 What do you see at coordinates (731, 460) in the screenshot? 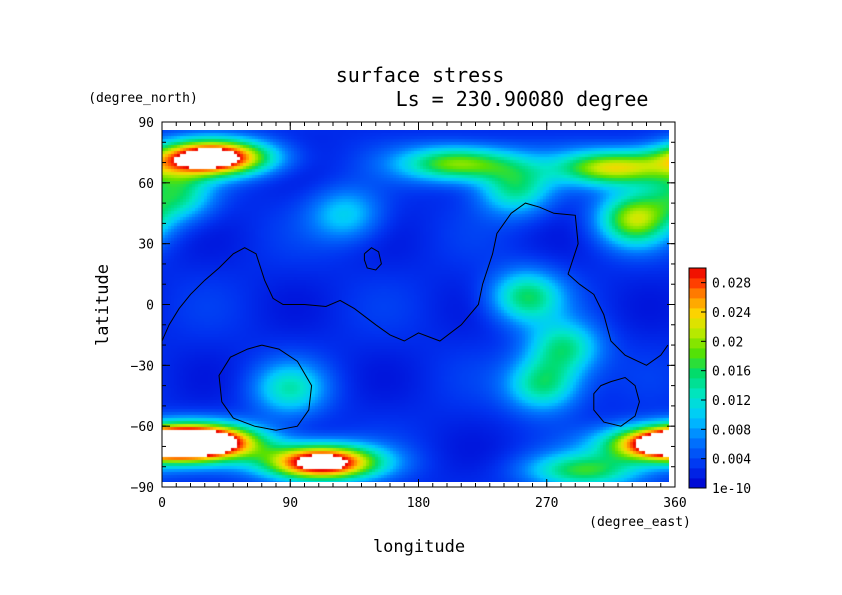
I see `colorbar-tick-label: 0.004` at bounding box center [731, 460].